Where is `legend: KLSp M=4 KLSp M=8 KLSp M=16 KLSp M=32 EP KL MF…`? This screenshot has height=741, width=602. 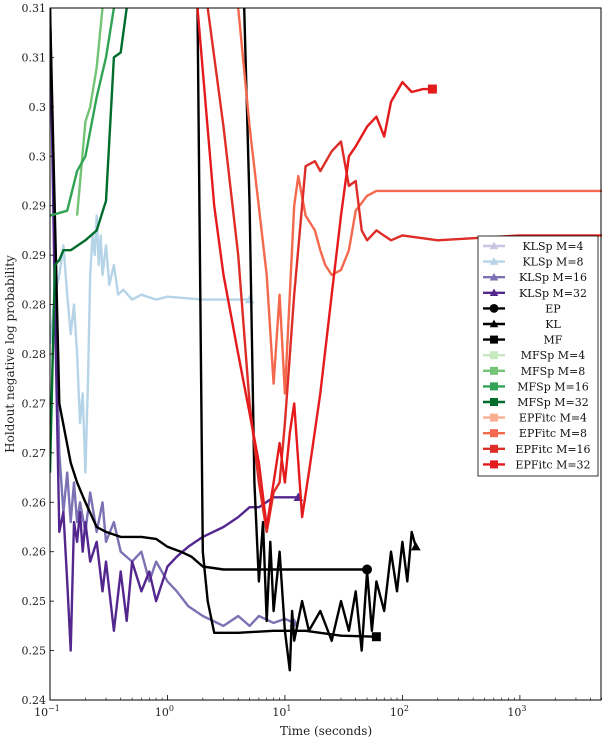
legend: KLSp M=4 KLSp M=8 KLSp M=16 KLSp M=32 EP KL MF… is located at coordinates (538, 356).